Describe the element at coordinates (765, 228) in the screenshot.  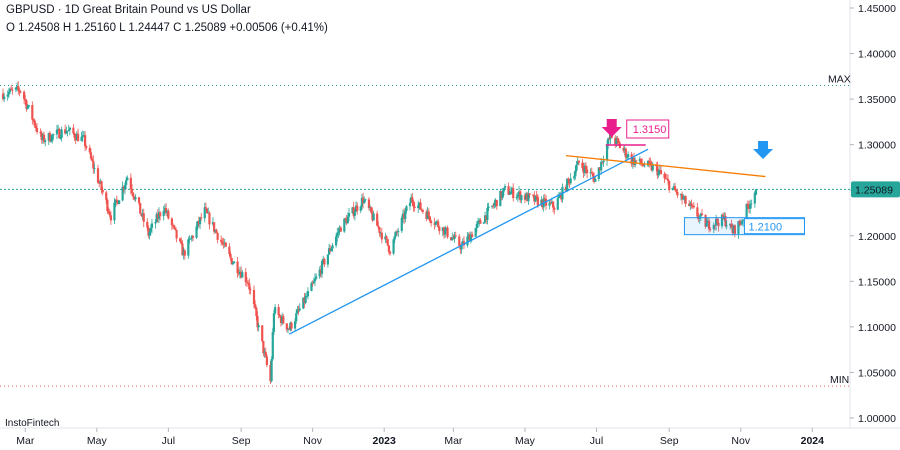
I see `annotation-label-1.2100: 1.2100` at that location.